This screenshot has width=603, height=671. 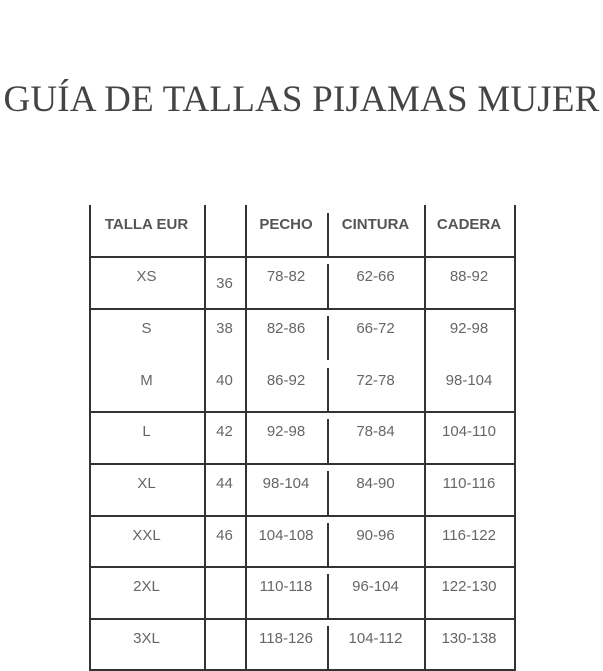 What do you see at coordinates (224, 380) in the screenshot?
I see `cell-eur-number: 40` at bounding box center [224, 380].